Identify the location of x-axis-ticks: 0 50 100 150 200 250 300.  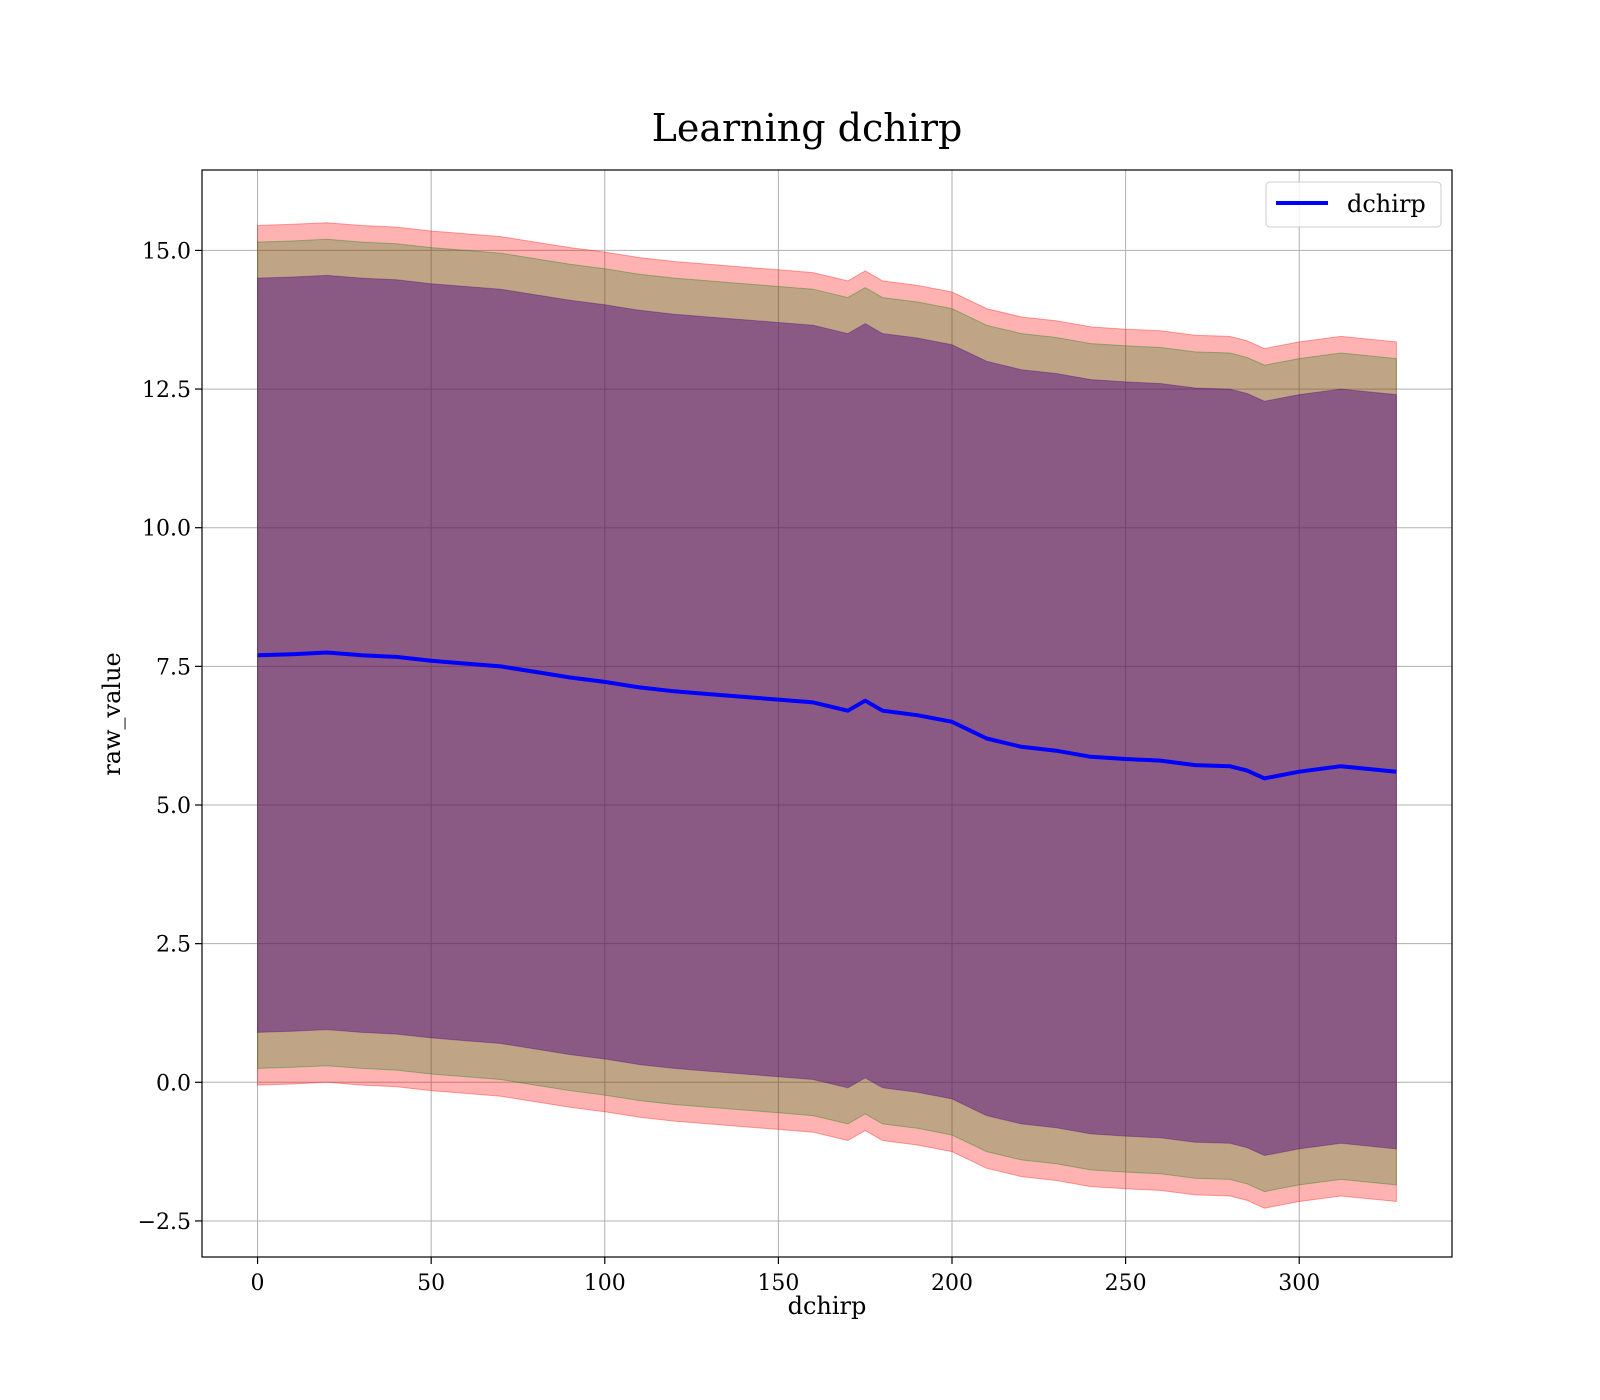
(785, 1276).